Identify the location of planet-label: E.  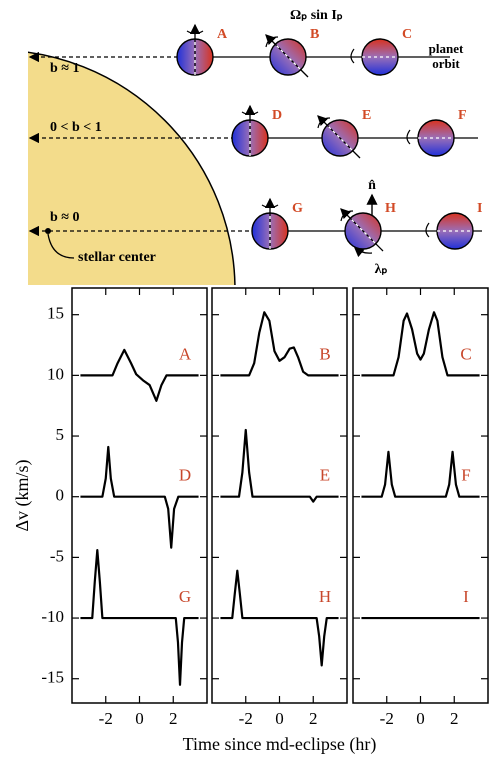
(366, 115).